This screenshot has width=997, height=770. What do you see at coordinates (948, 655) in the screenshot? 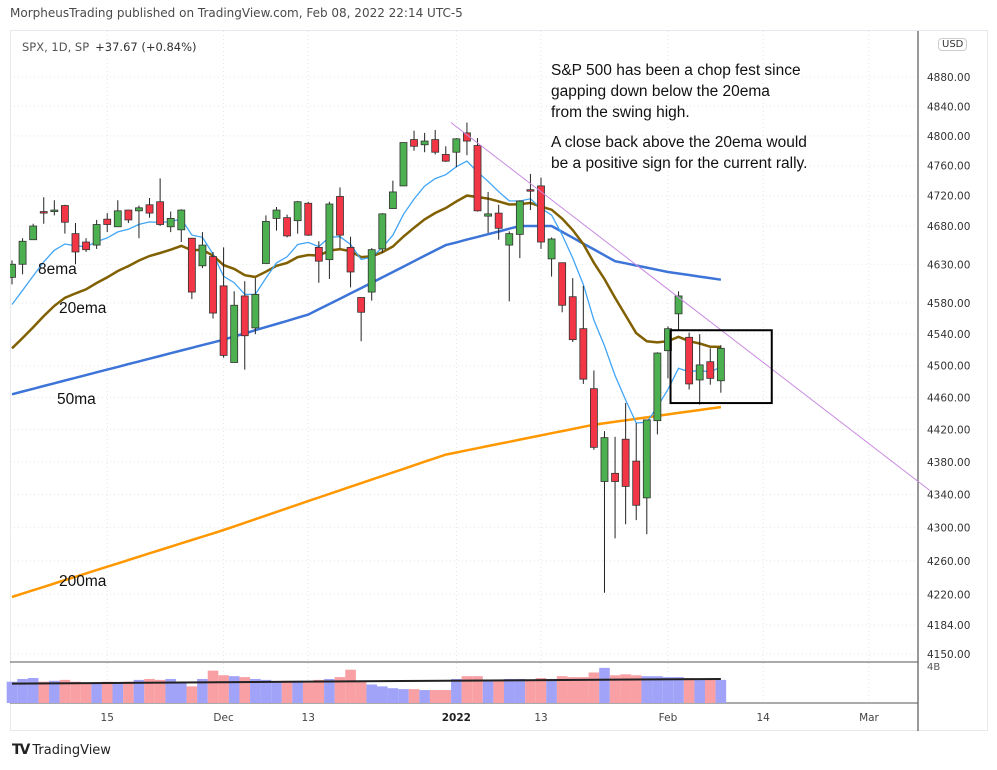
I see `price-tick-label: 4150.00` at bounding box center [948, 655].